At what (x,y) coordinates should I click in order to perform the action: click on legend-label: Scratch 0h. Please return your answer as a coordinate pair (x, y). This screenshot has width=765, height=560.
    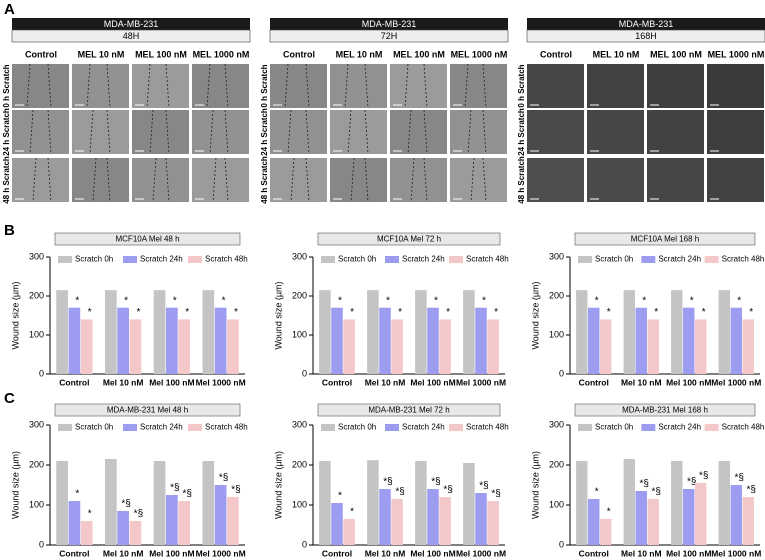
    Looking at the image, I should click on (94, 427).